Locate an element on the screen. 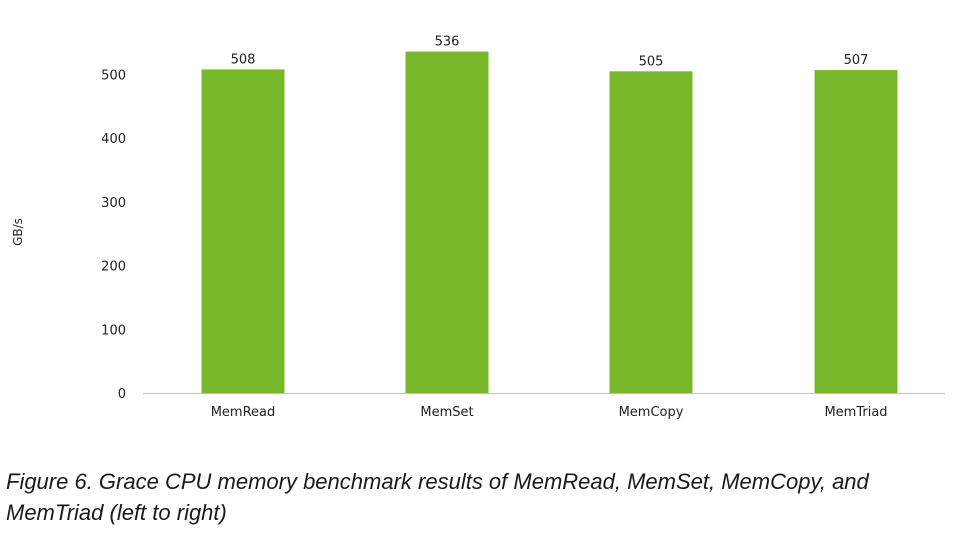 The height and width of the screenshot is (553, 970). x-tick-label: MemSet is located at coordinates (446, 412).